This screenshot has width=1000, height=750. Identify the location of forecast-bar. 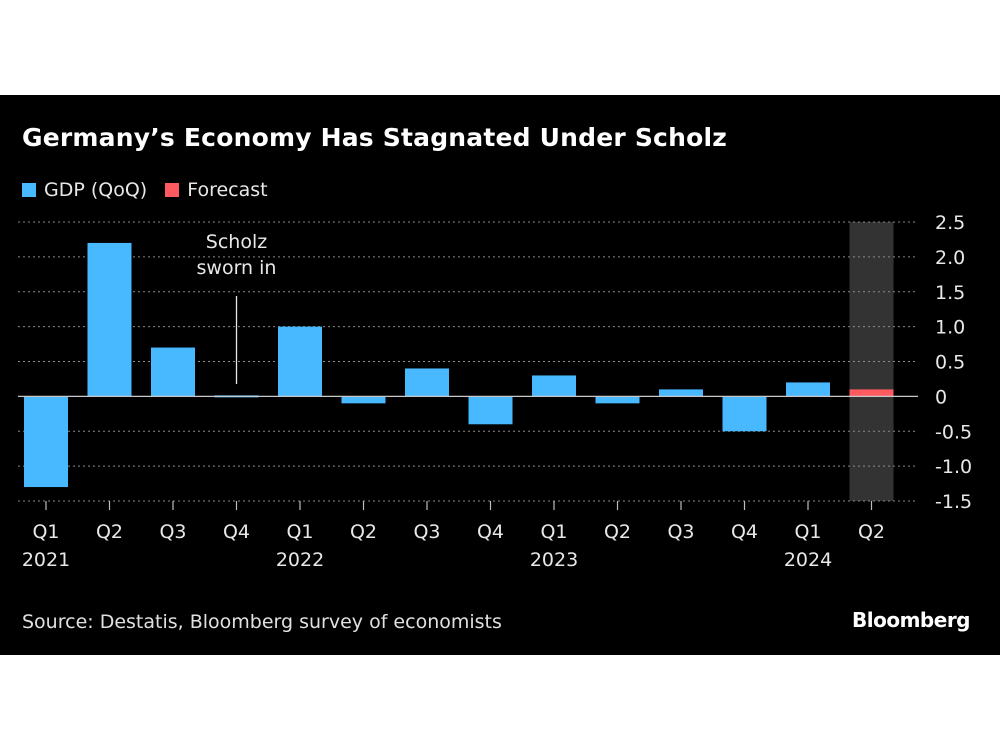
(871, 393).